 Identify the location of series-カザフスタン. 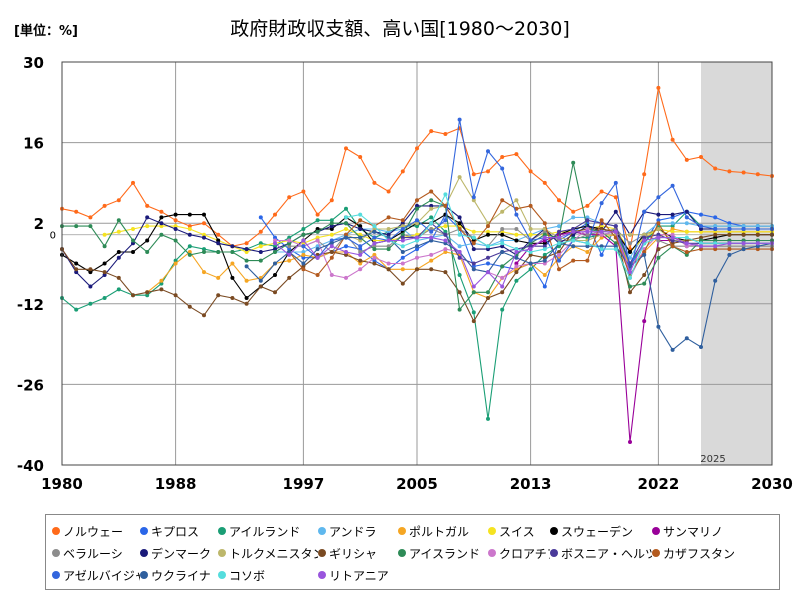
(530, 233).